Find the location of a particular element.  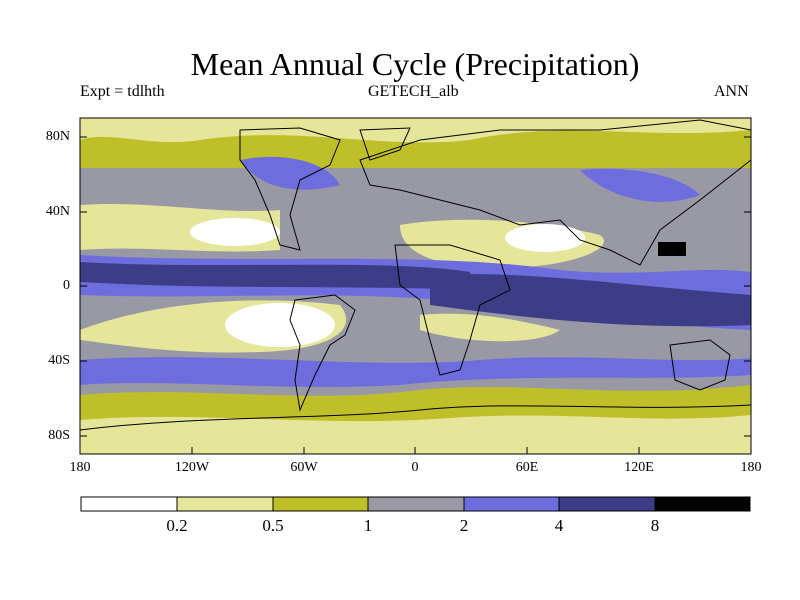

field-itcz-core is located at coordinates (275, 276).